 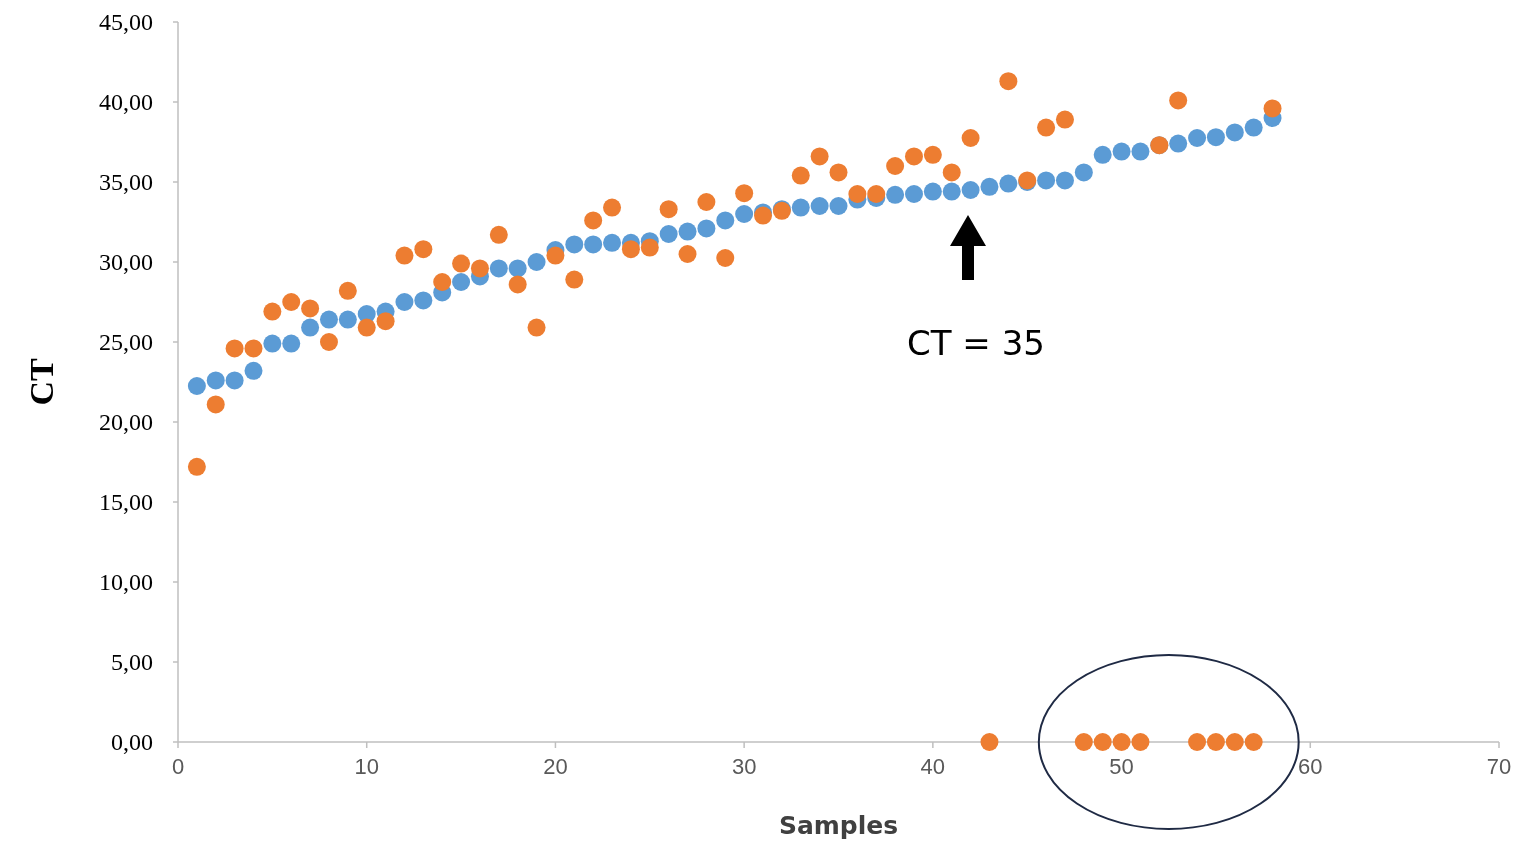 What do you see at coordinates (126, 582) in the screenshot?
I see `y-tick-label: 10,00` at bounding box center [126, 582].